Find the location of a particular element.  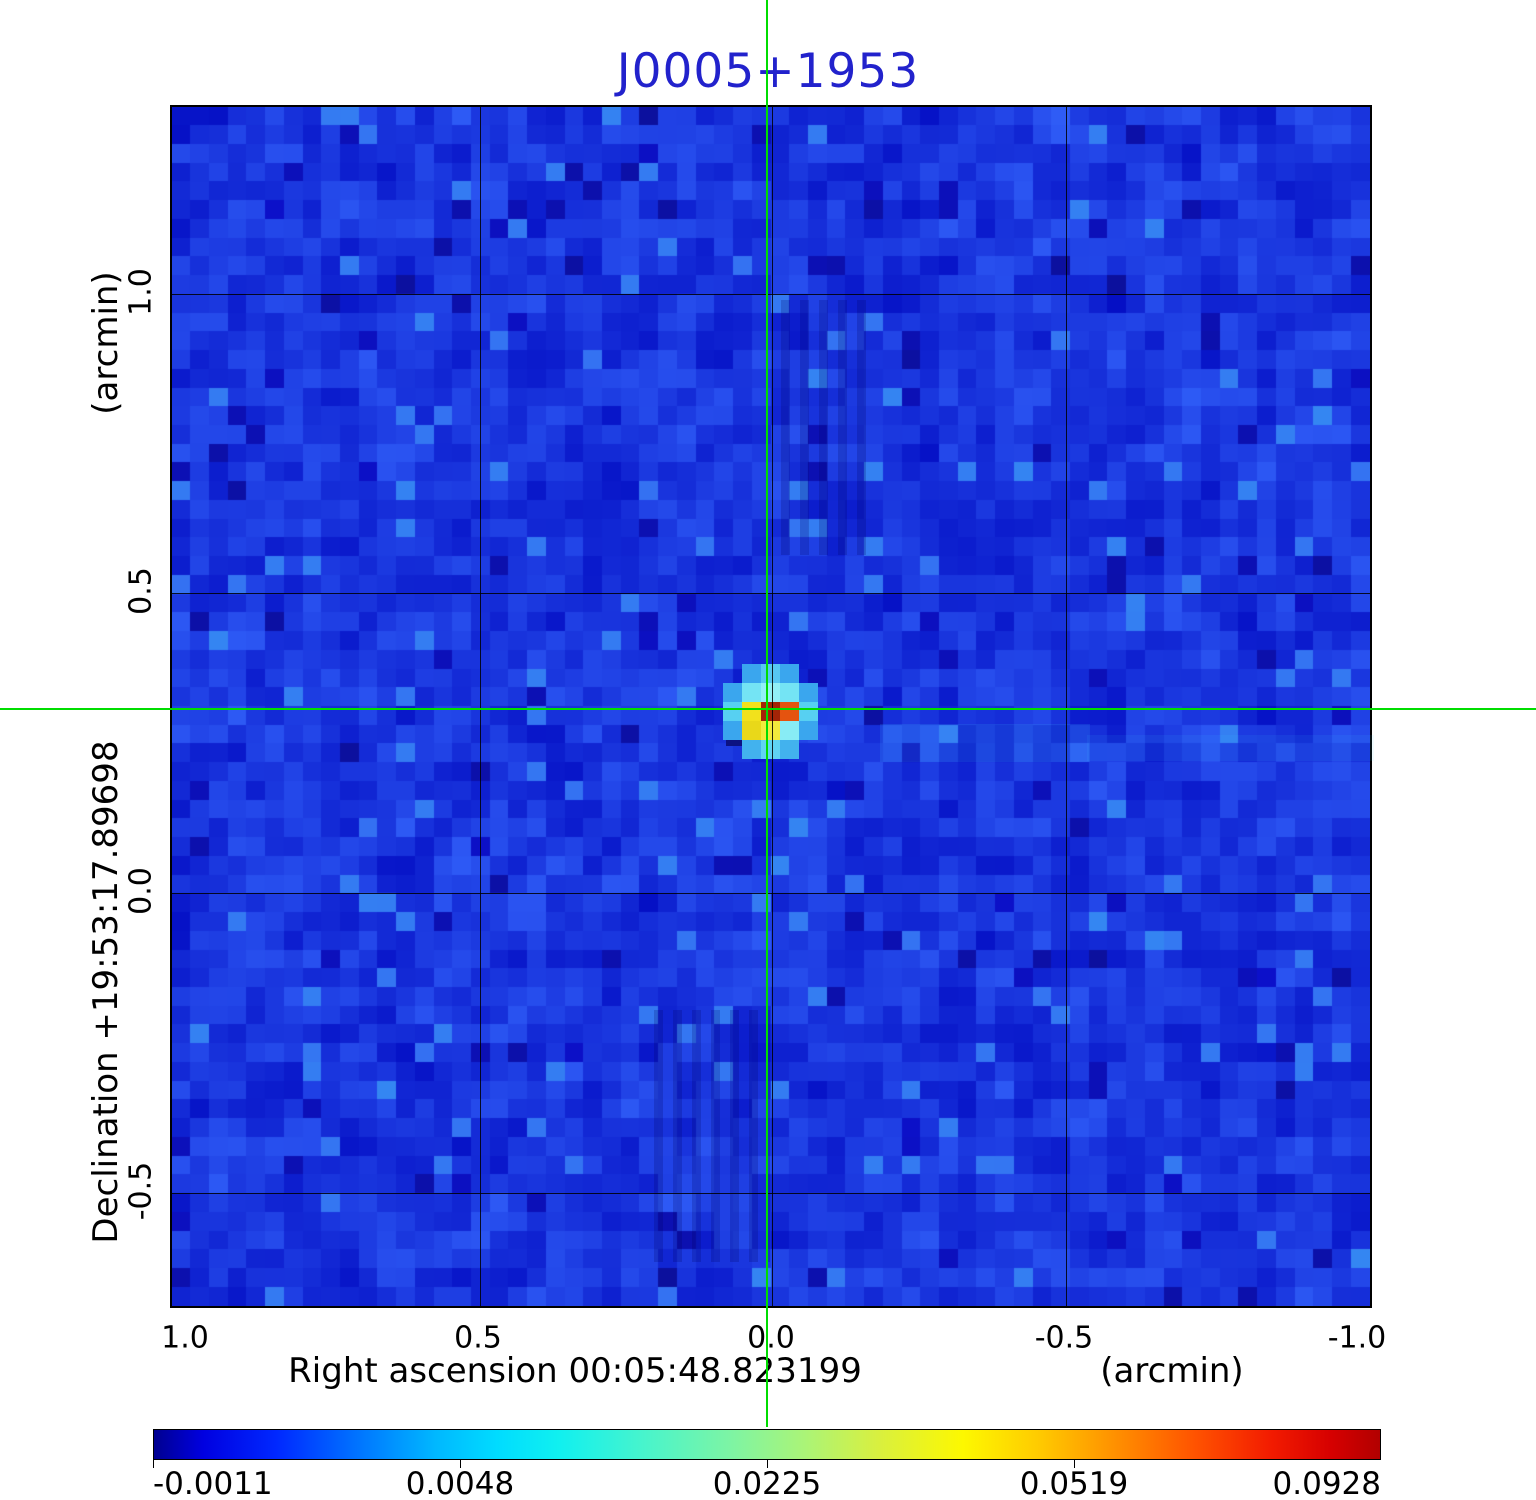

x-tick-label: 0.5 is located at coordinates (478, 1338).